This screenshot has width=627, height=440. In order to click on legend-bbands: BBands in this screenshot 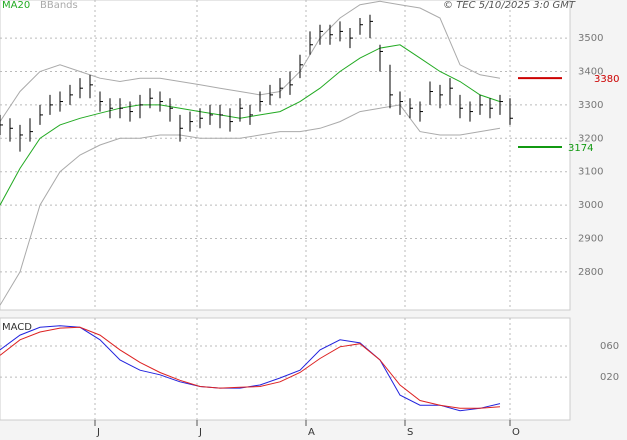, I will do `click(59, 5)`.